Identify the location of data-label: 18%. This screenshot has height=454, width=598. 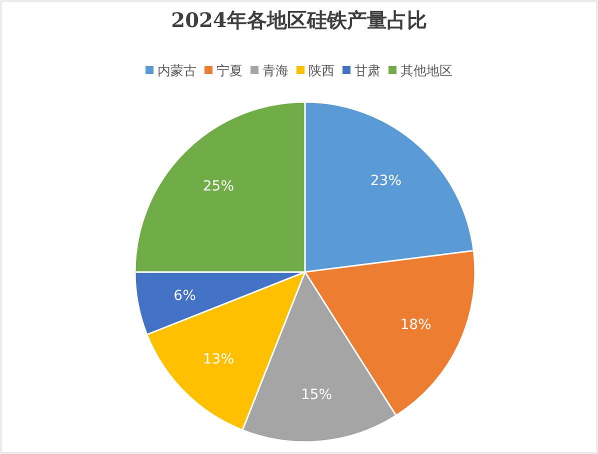
(416, 325).